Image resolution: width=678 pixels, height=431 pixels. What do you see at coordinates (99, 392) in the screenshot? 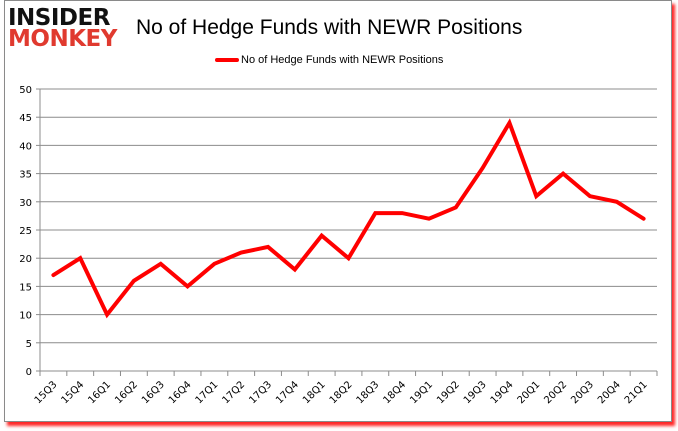
I see `x-tick-label: 16Q1` at bounding box center [99, 392].